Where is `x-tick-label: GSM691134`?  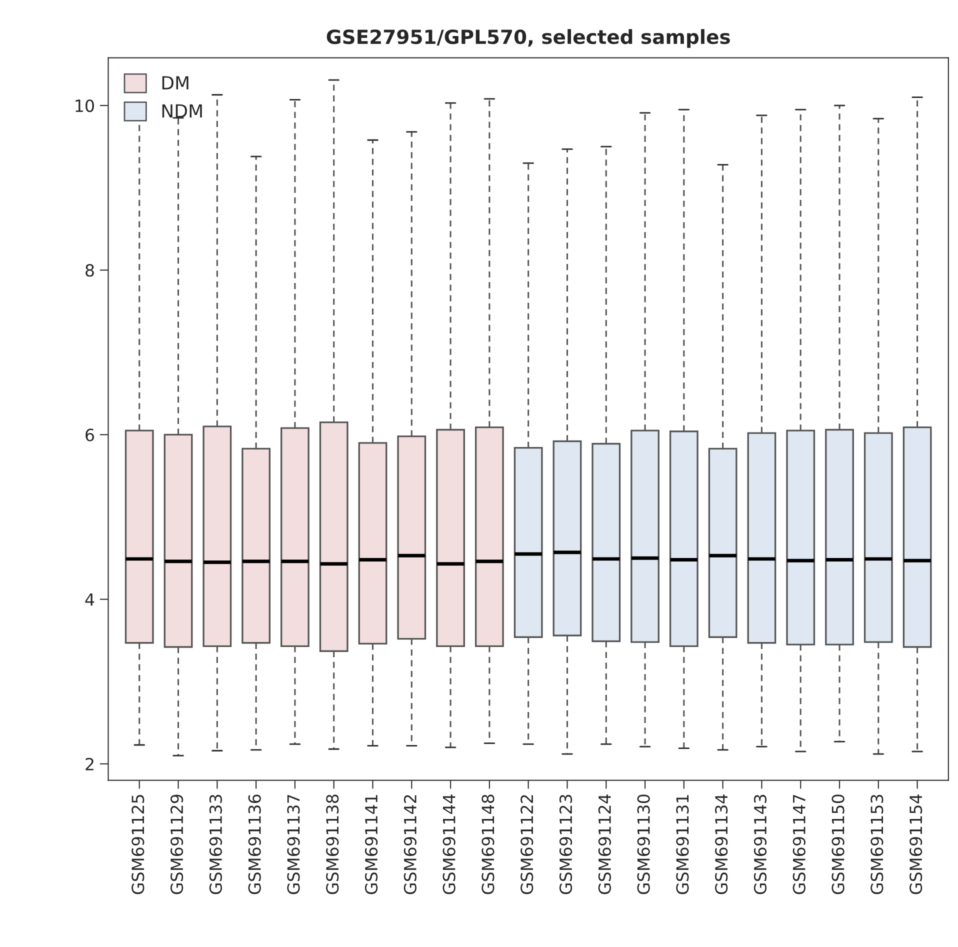 x-tick-label: GSM691134 is located at coordinates (721, 844).